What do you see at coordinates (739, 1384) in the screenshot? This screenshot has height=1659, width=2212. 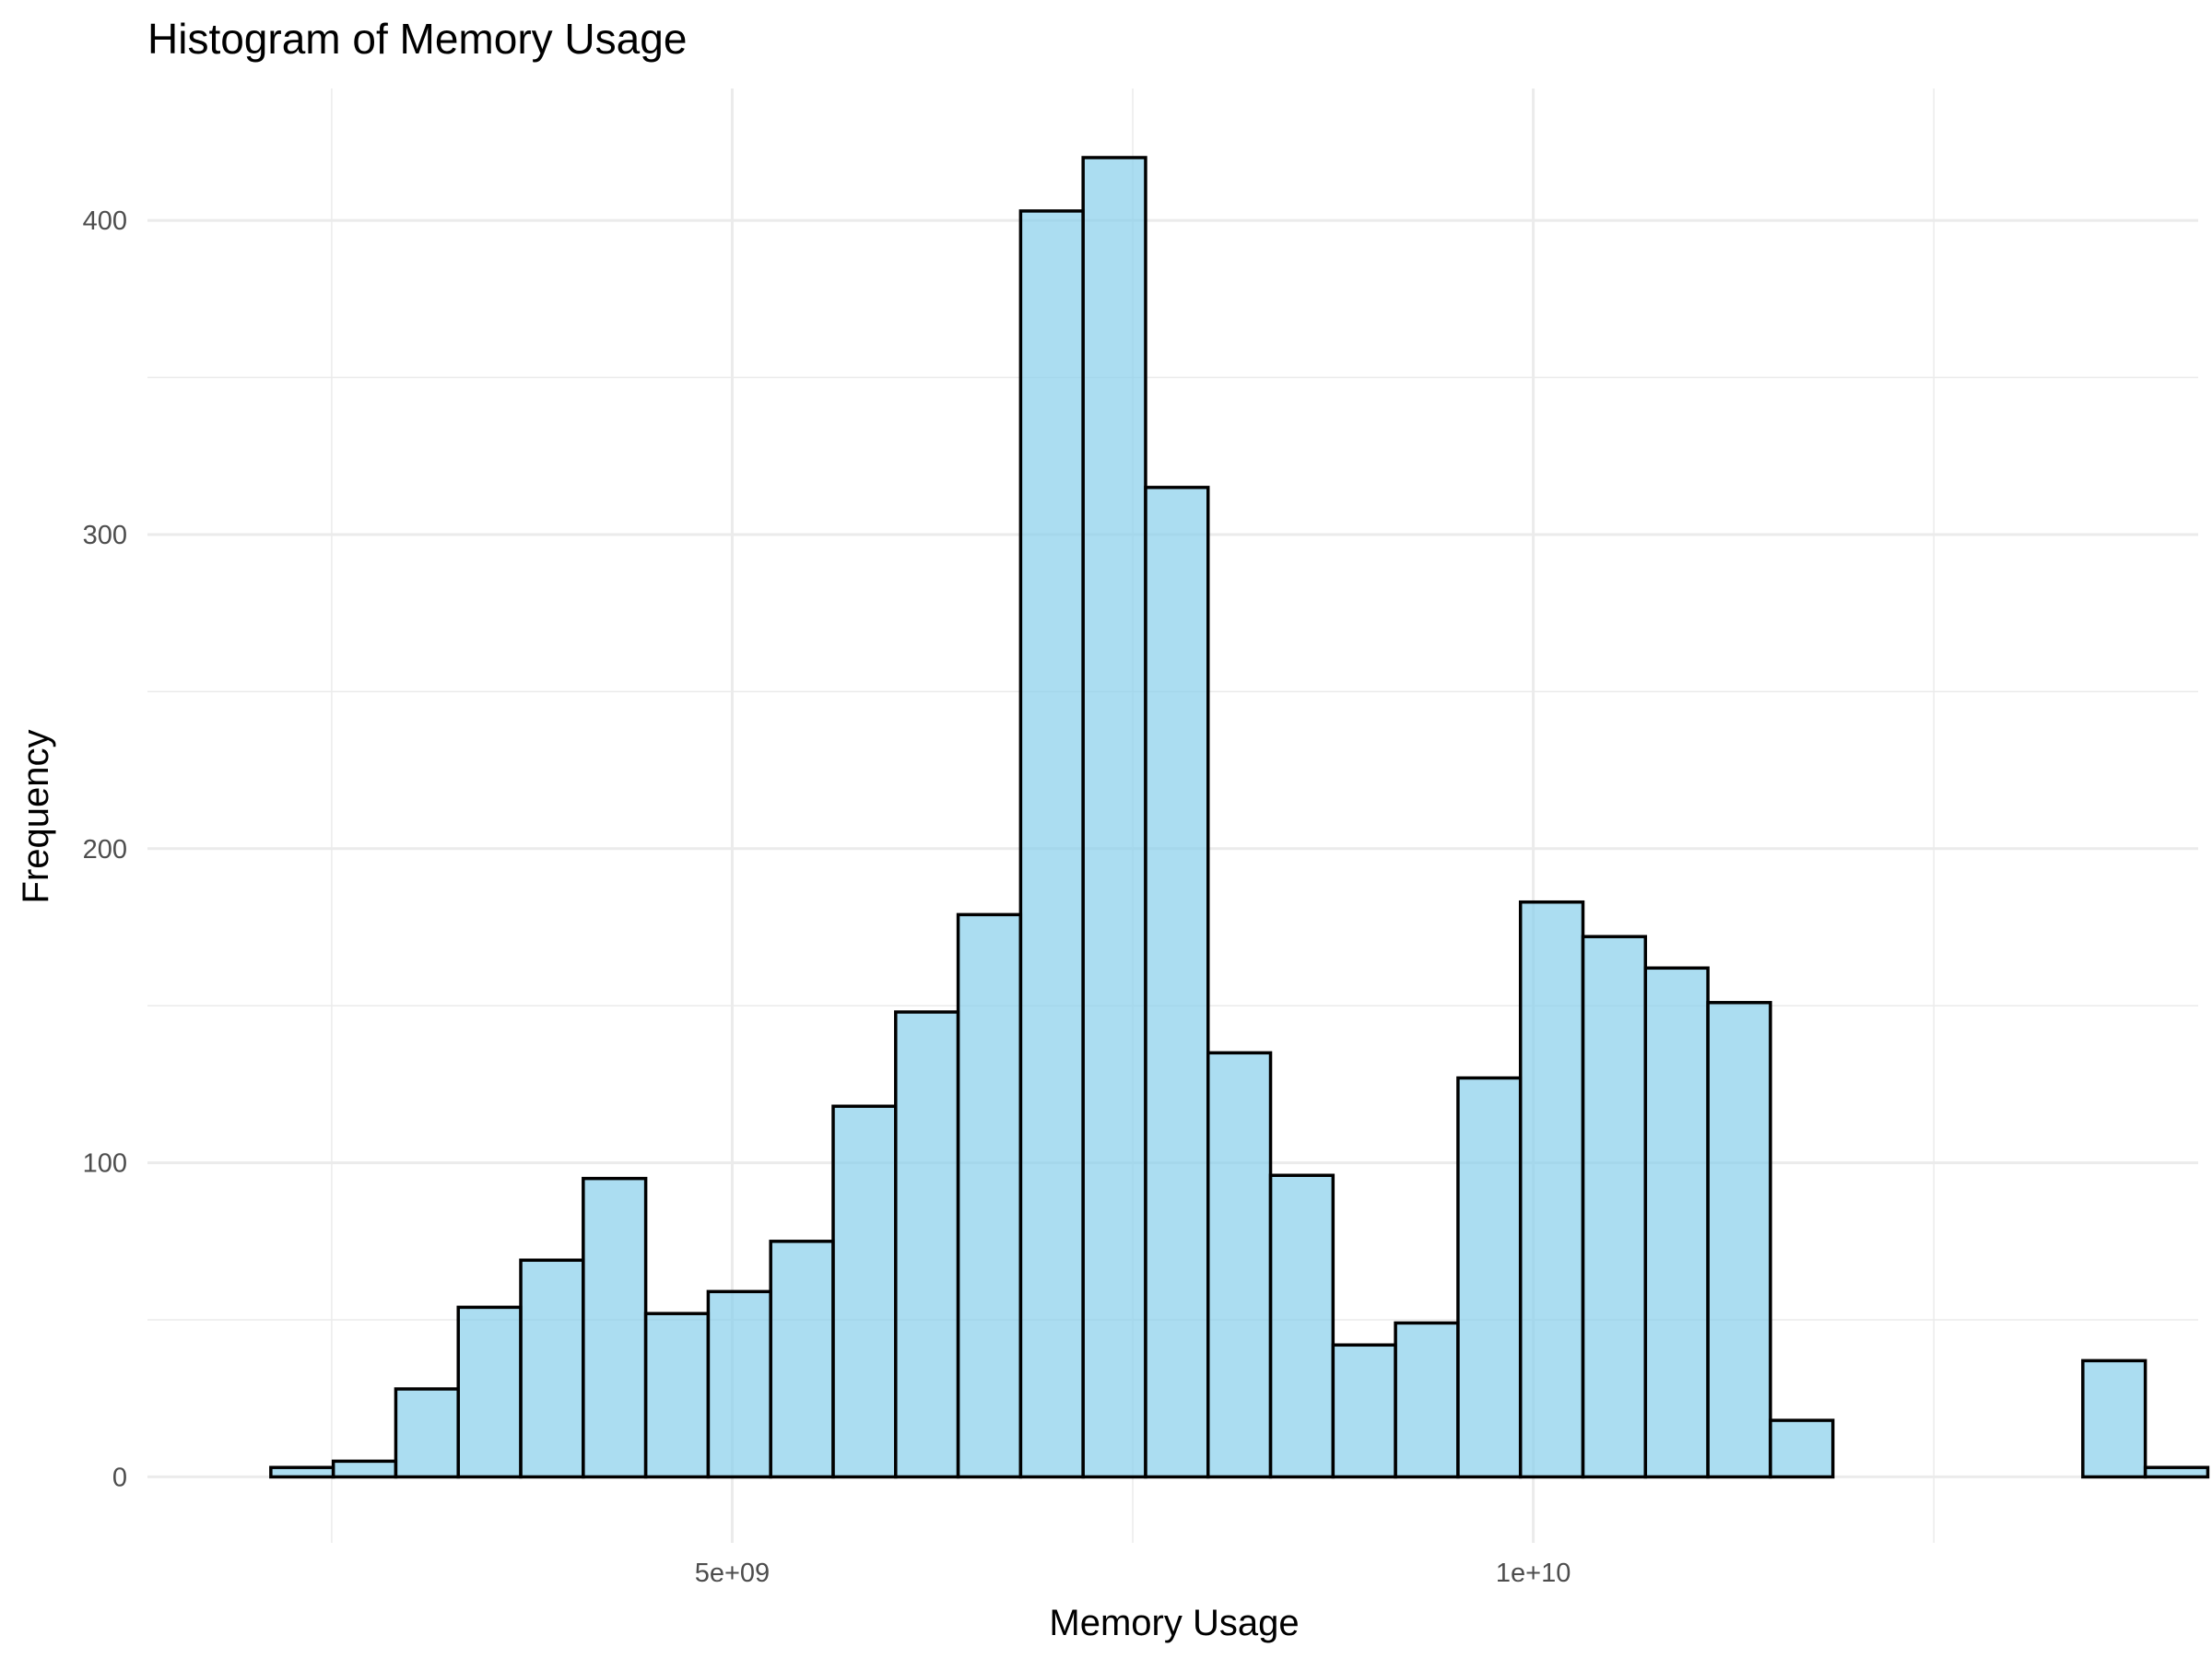 I see `histogram-bar: 59` at bounding box center [739, 1384].